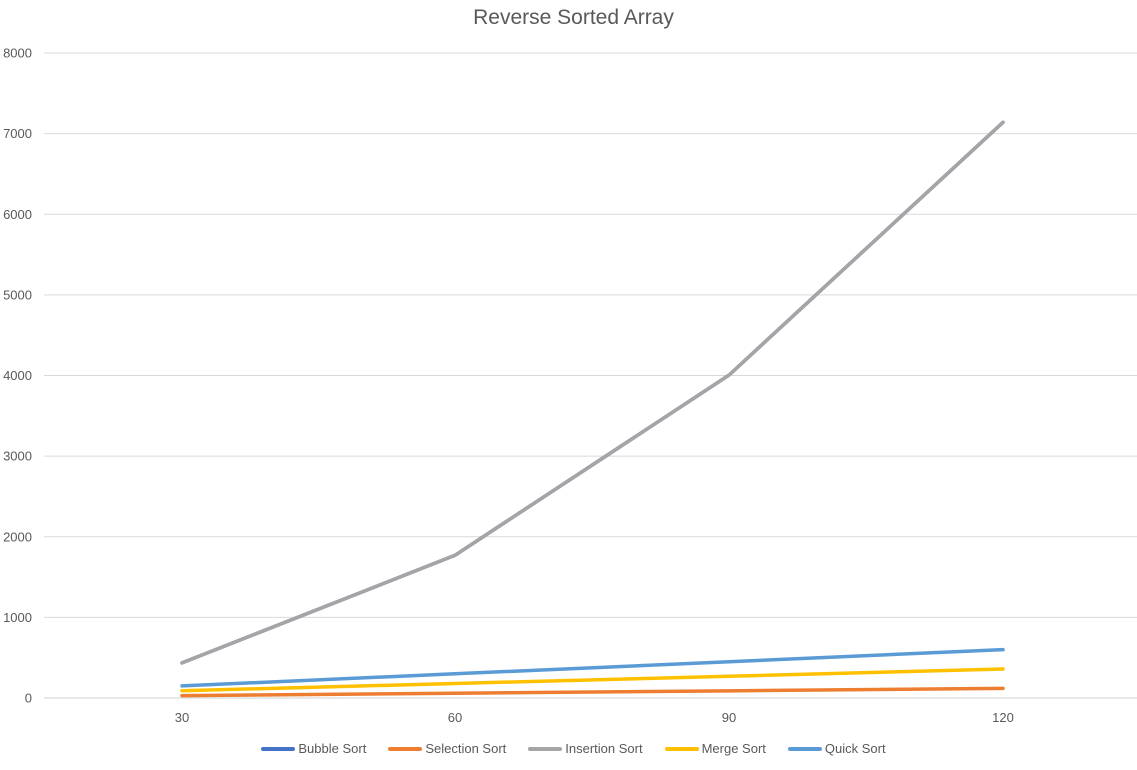 The height and width of the screenshot is (770, 1137). Describe the element at coordinates (17, 456) in the screenshot. I see `y-tick-label: 3000` at that location.